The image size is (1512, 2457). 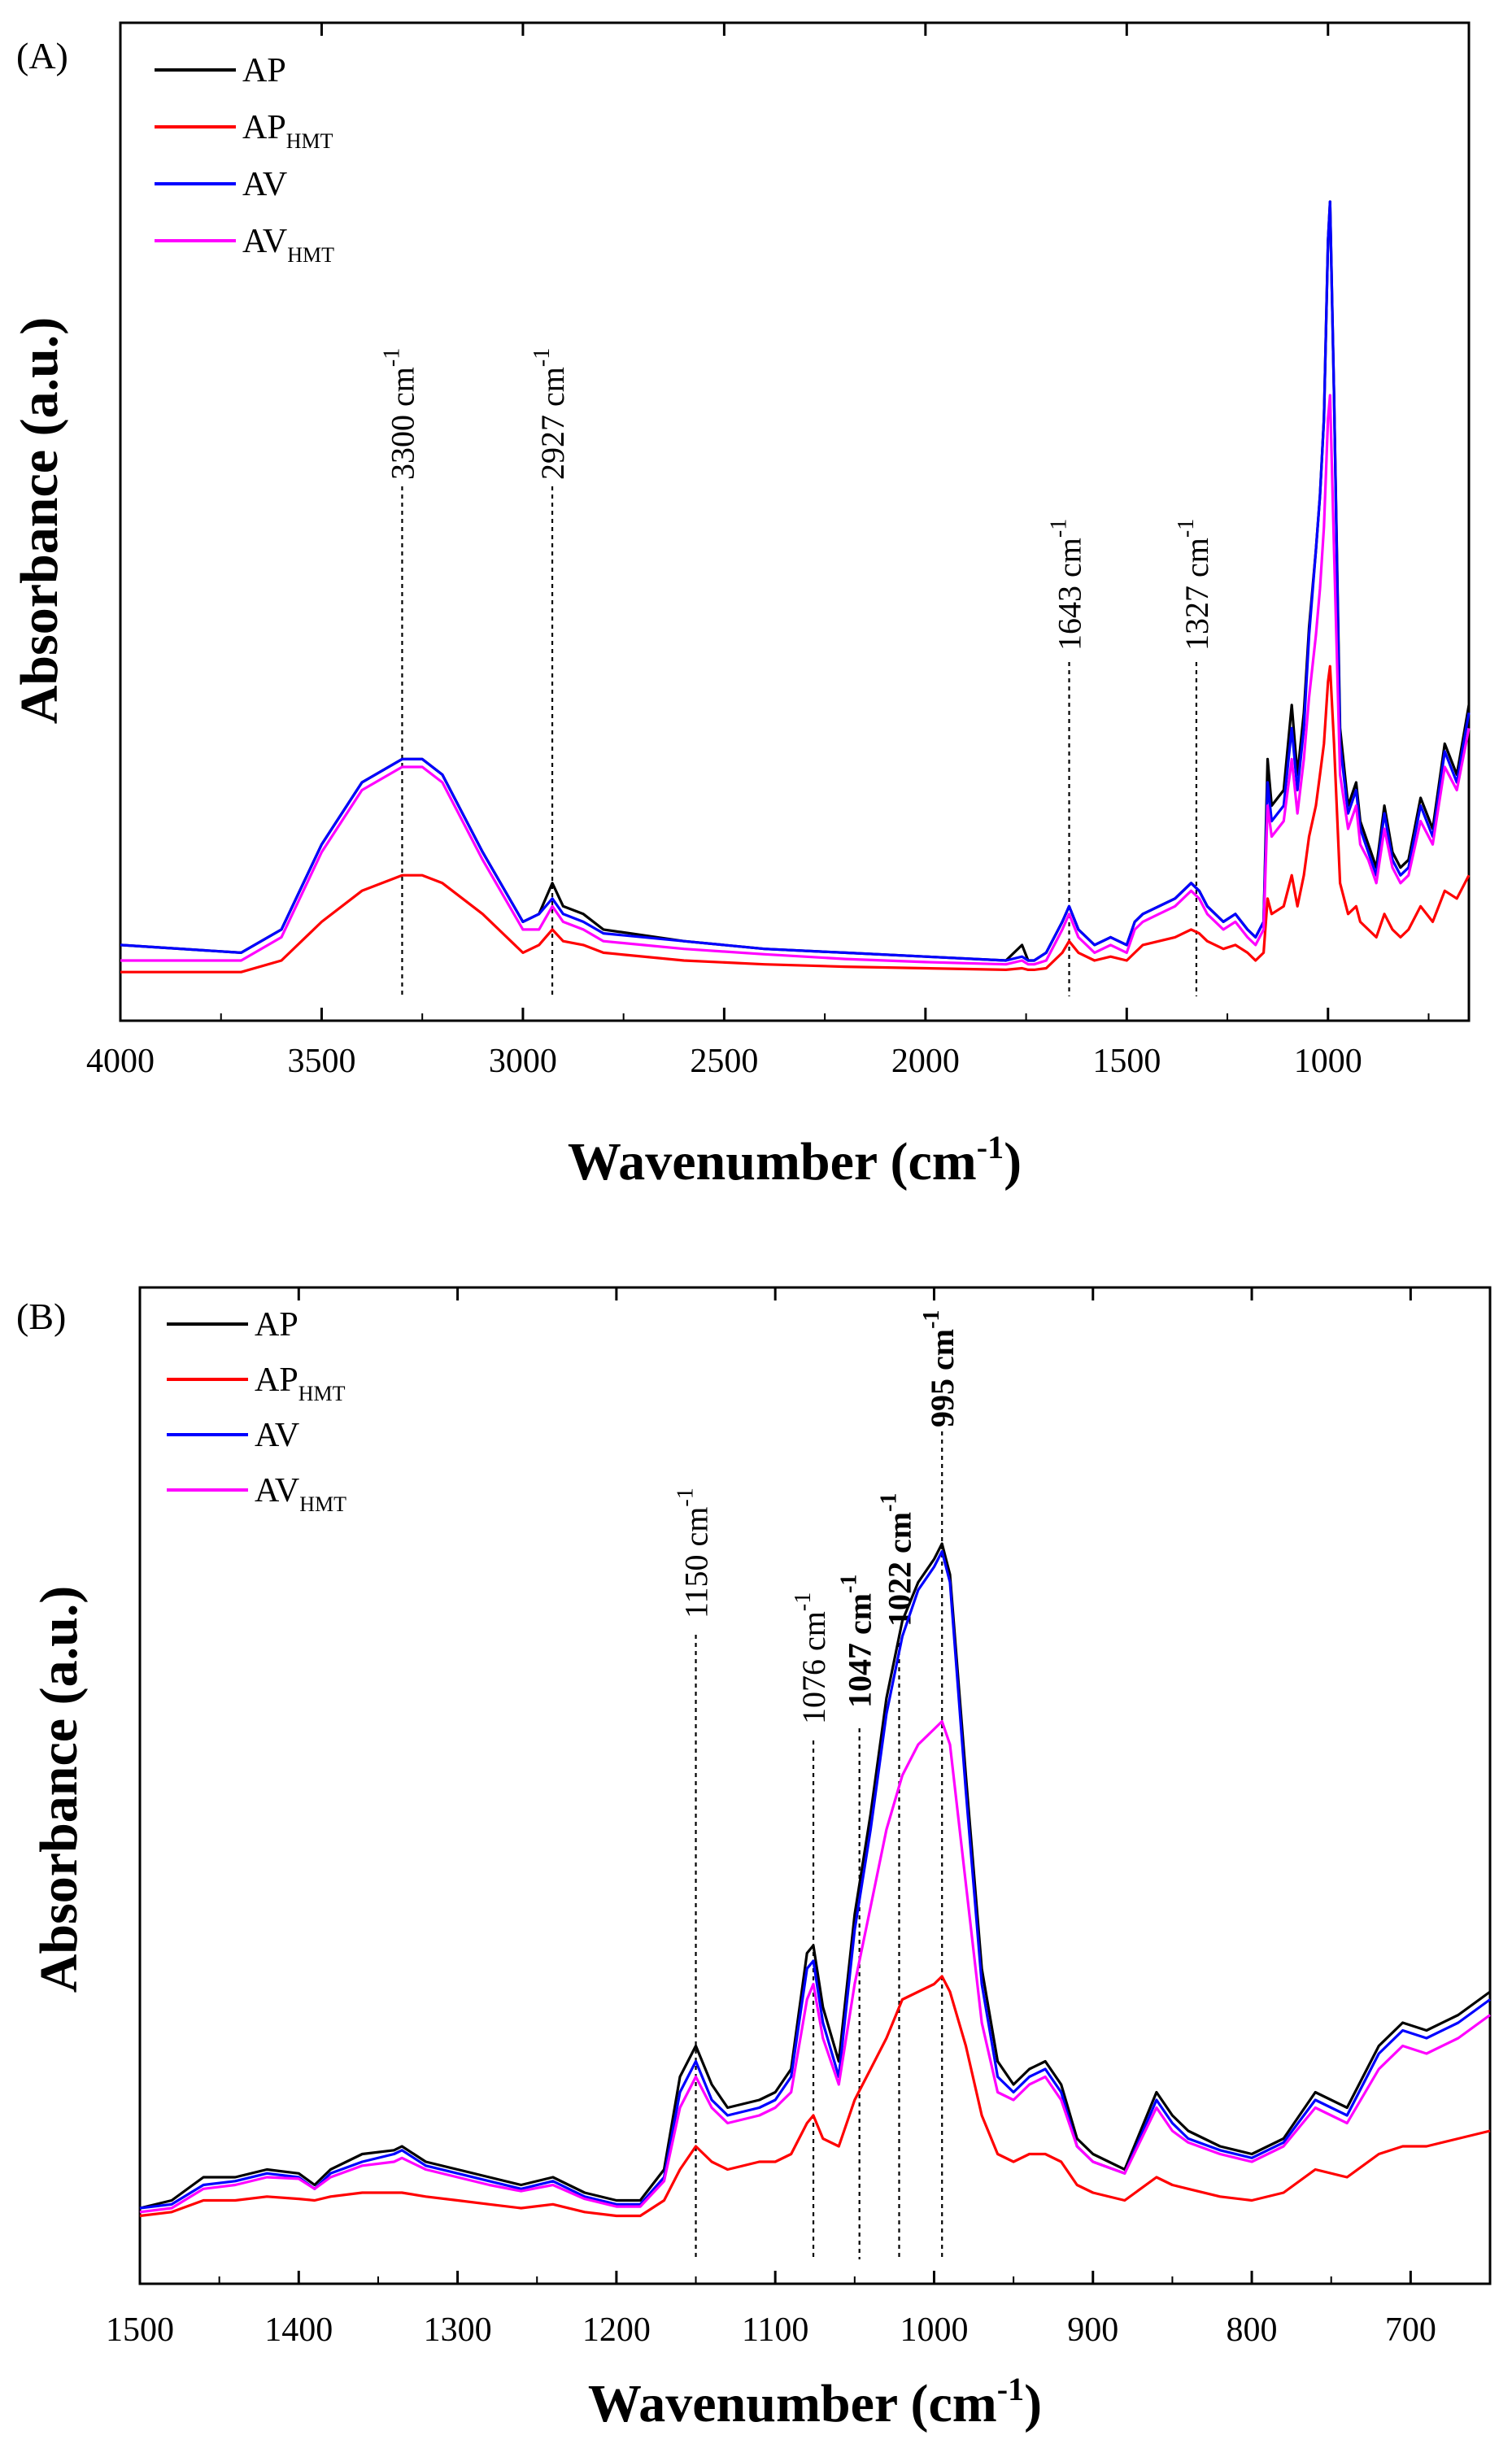 What do you see at coordinates (942, 1378) in the screenshot?
I see `annotation-text: 995 cm` at bounding box center [942, 1378].